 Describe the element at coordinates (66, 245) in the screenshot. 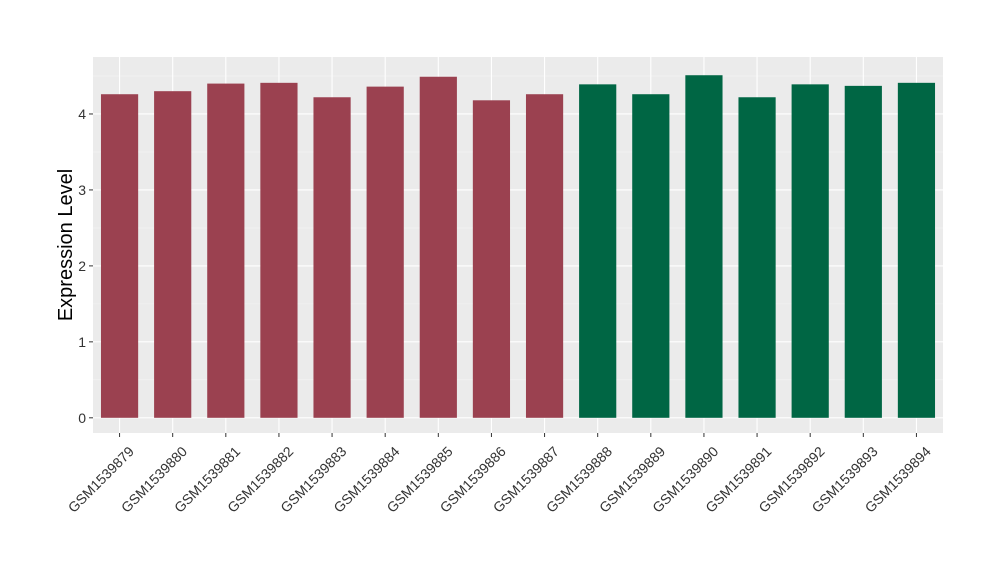

I see `y-axis-title: Expression Level` at that location.